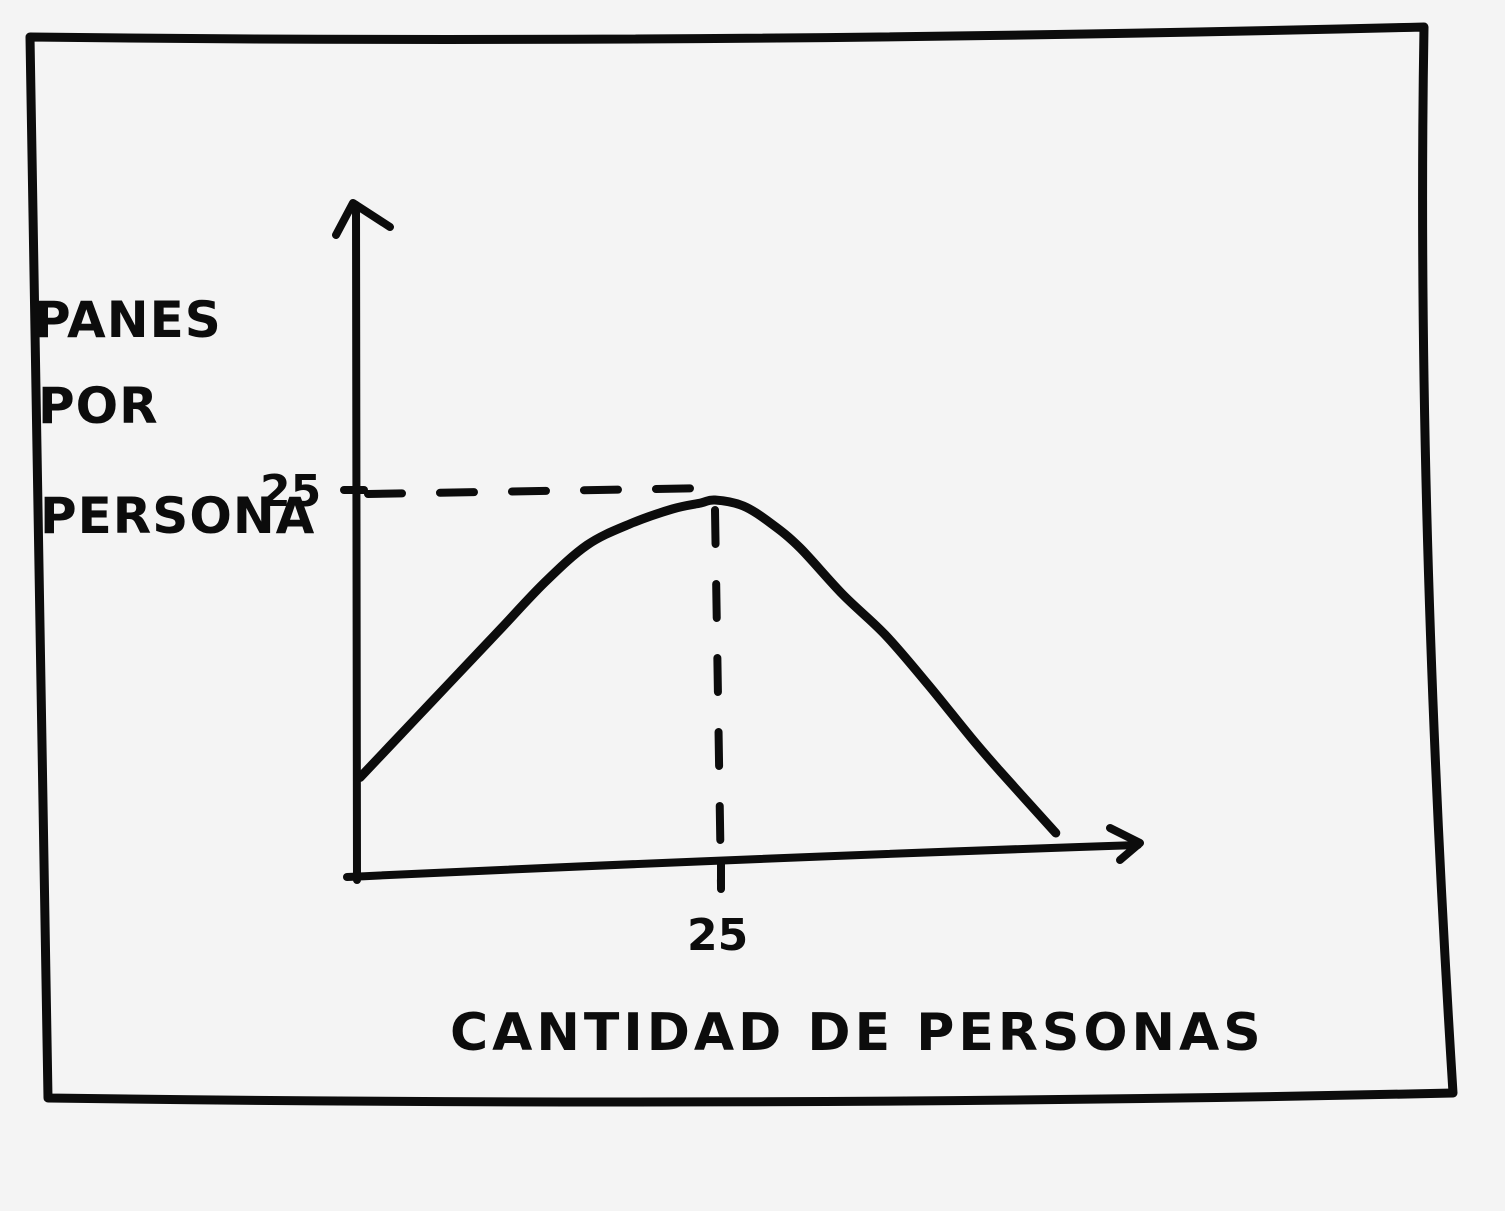  Describe the element at coordinates (718, 697) in the screenshot. I see `reference-line-vertical` at that location.